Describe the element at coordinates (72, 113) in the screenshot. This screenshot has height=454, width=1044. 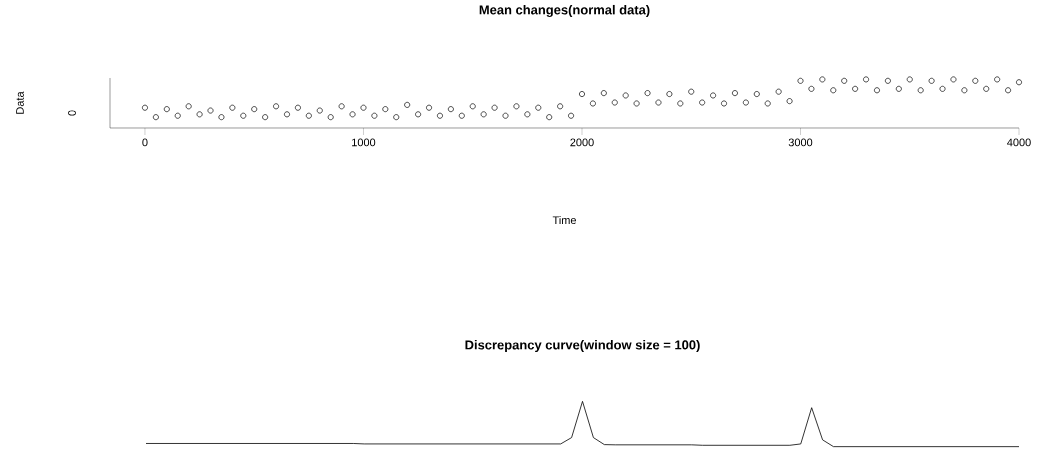
I see `text: 0` at that location.